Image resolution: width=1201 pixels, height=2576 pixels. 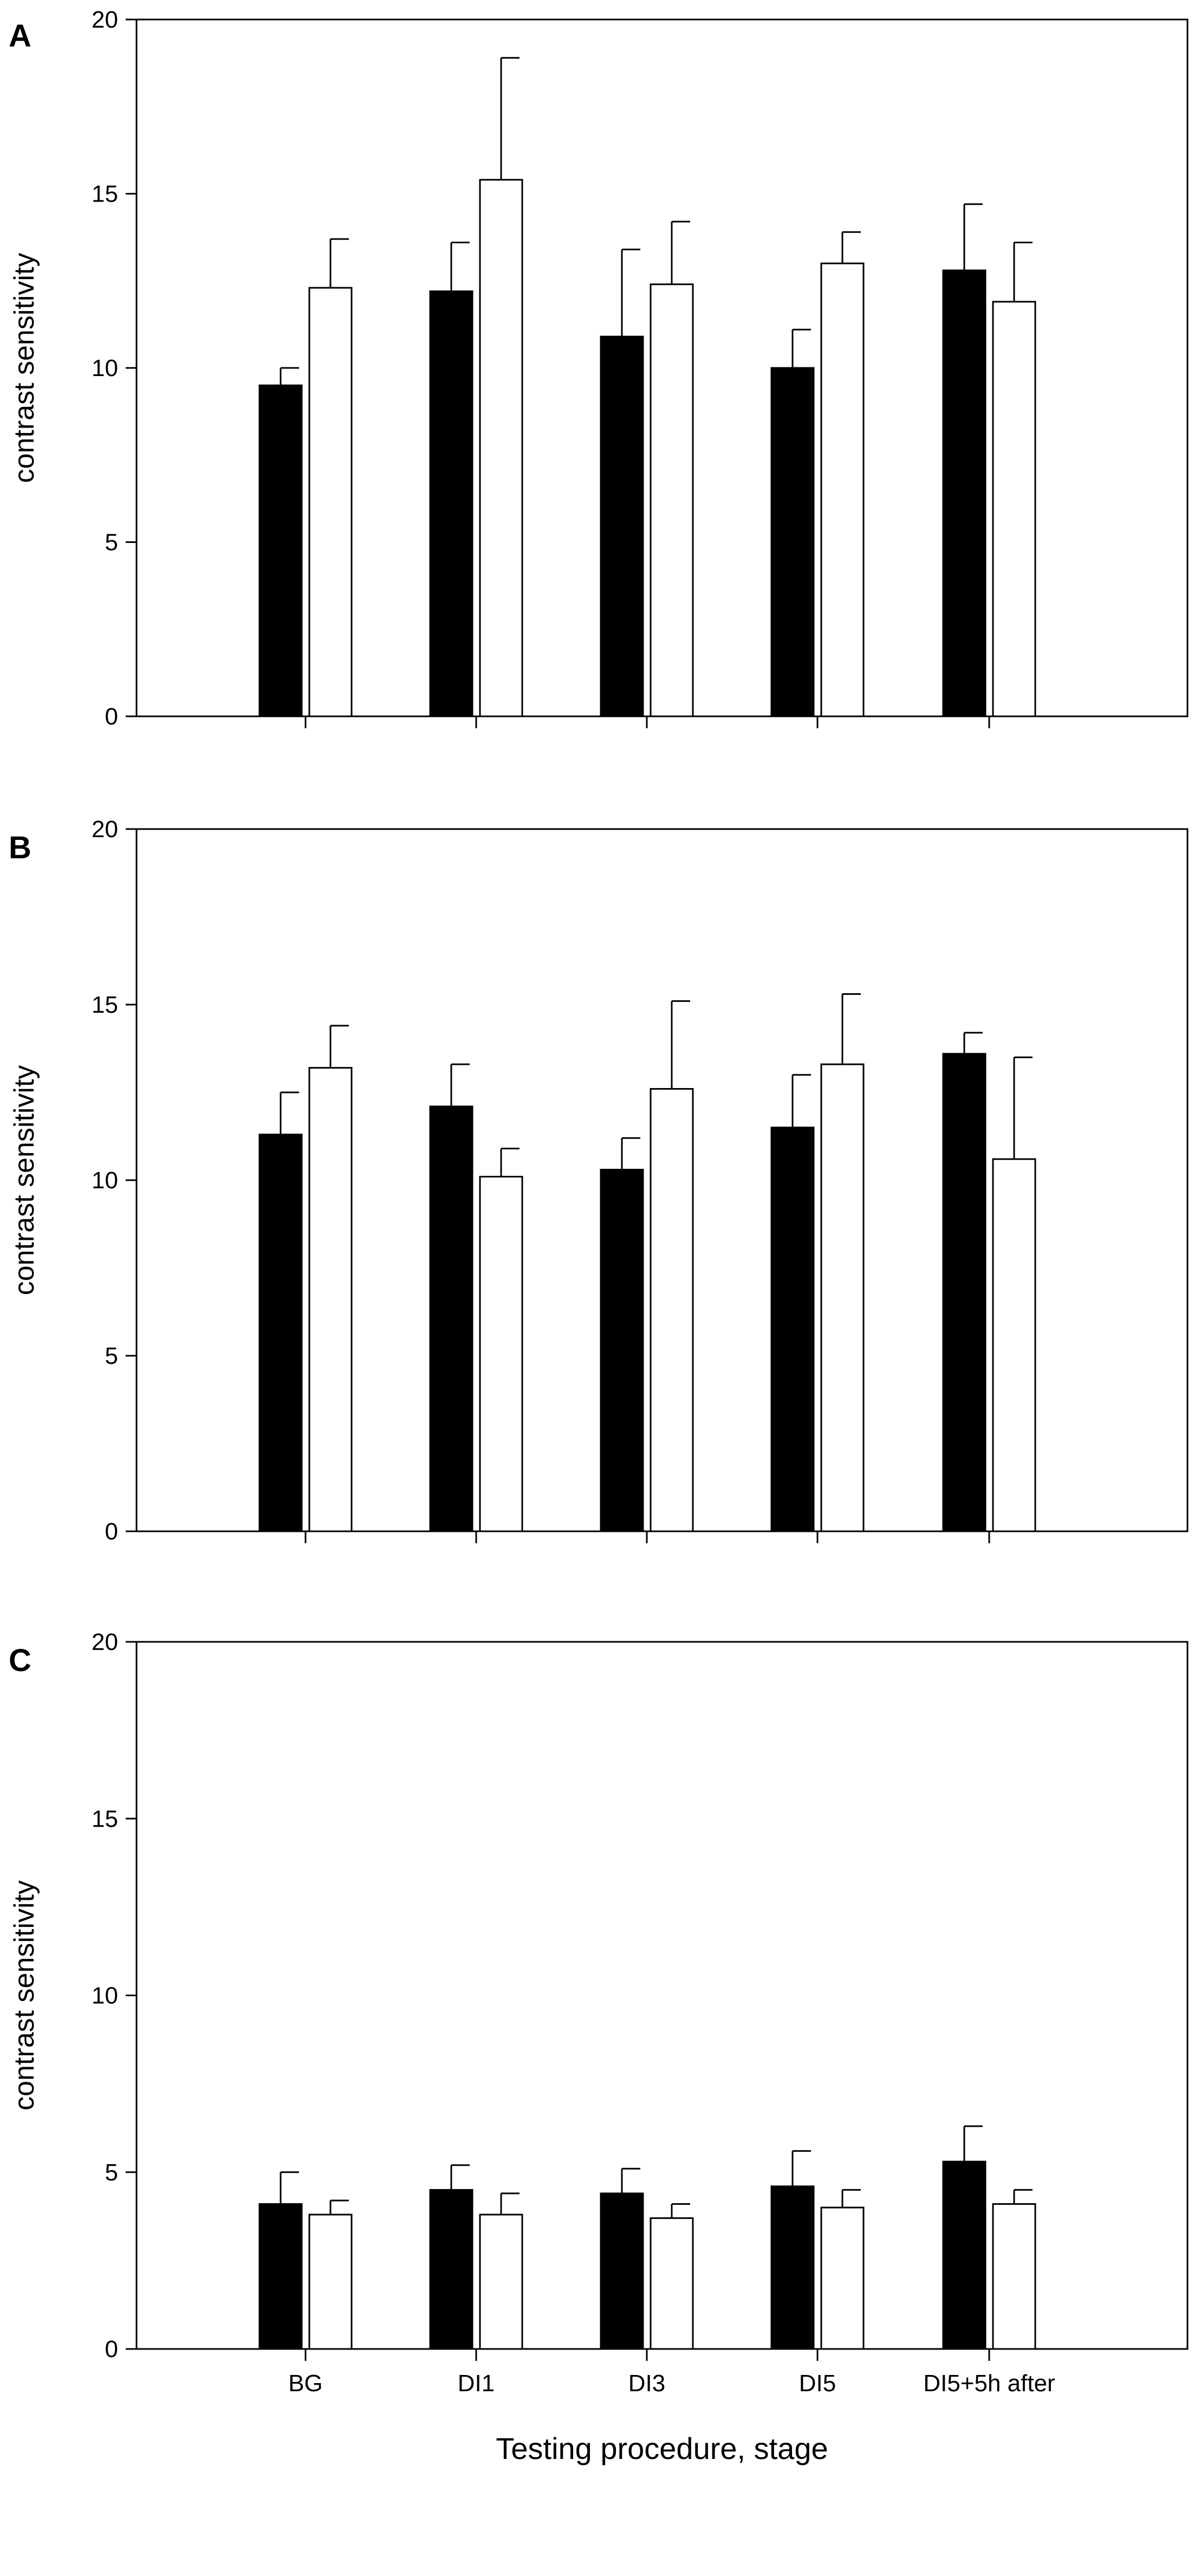 What do you see at coordinates (20, 847) in the screenshot?
I see `panel-letter: B` at bounding box center [20, 847].